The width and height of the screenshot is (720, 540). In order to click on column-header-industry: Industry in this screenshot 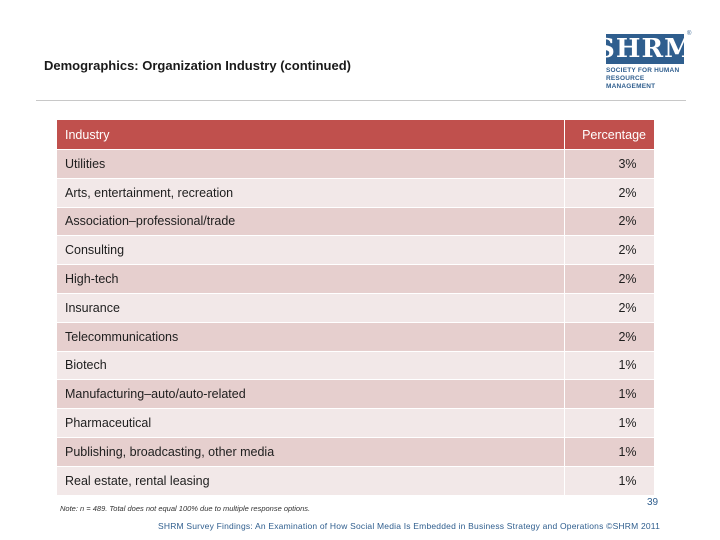, I will do `click(310, 134)`.